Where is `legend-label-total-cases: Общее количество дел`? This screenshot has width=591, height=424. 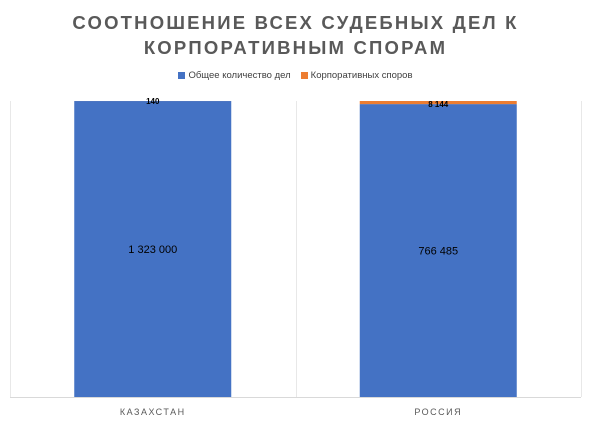 legend-label-total-cases: Общее количество дел is located at coordinates (239, 75).